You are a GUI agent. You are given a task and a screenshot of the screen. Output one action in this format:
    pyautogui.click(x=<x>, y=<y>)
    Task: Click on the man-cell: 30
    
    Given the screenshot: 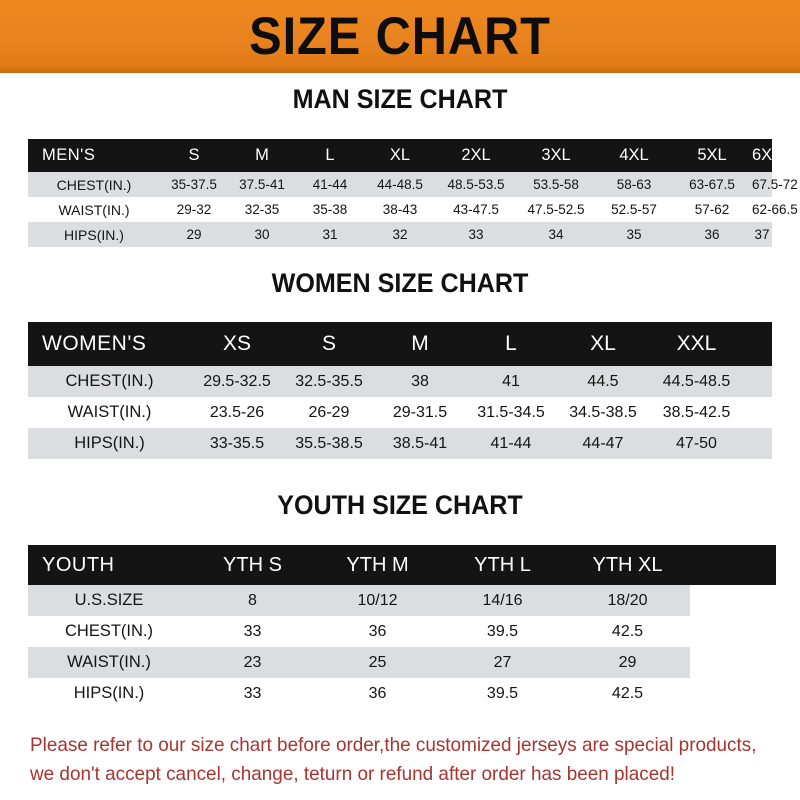 What is the action you would take?
    pyautogui.click(x=262, y=234)
    